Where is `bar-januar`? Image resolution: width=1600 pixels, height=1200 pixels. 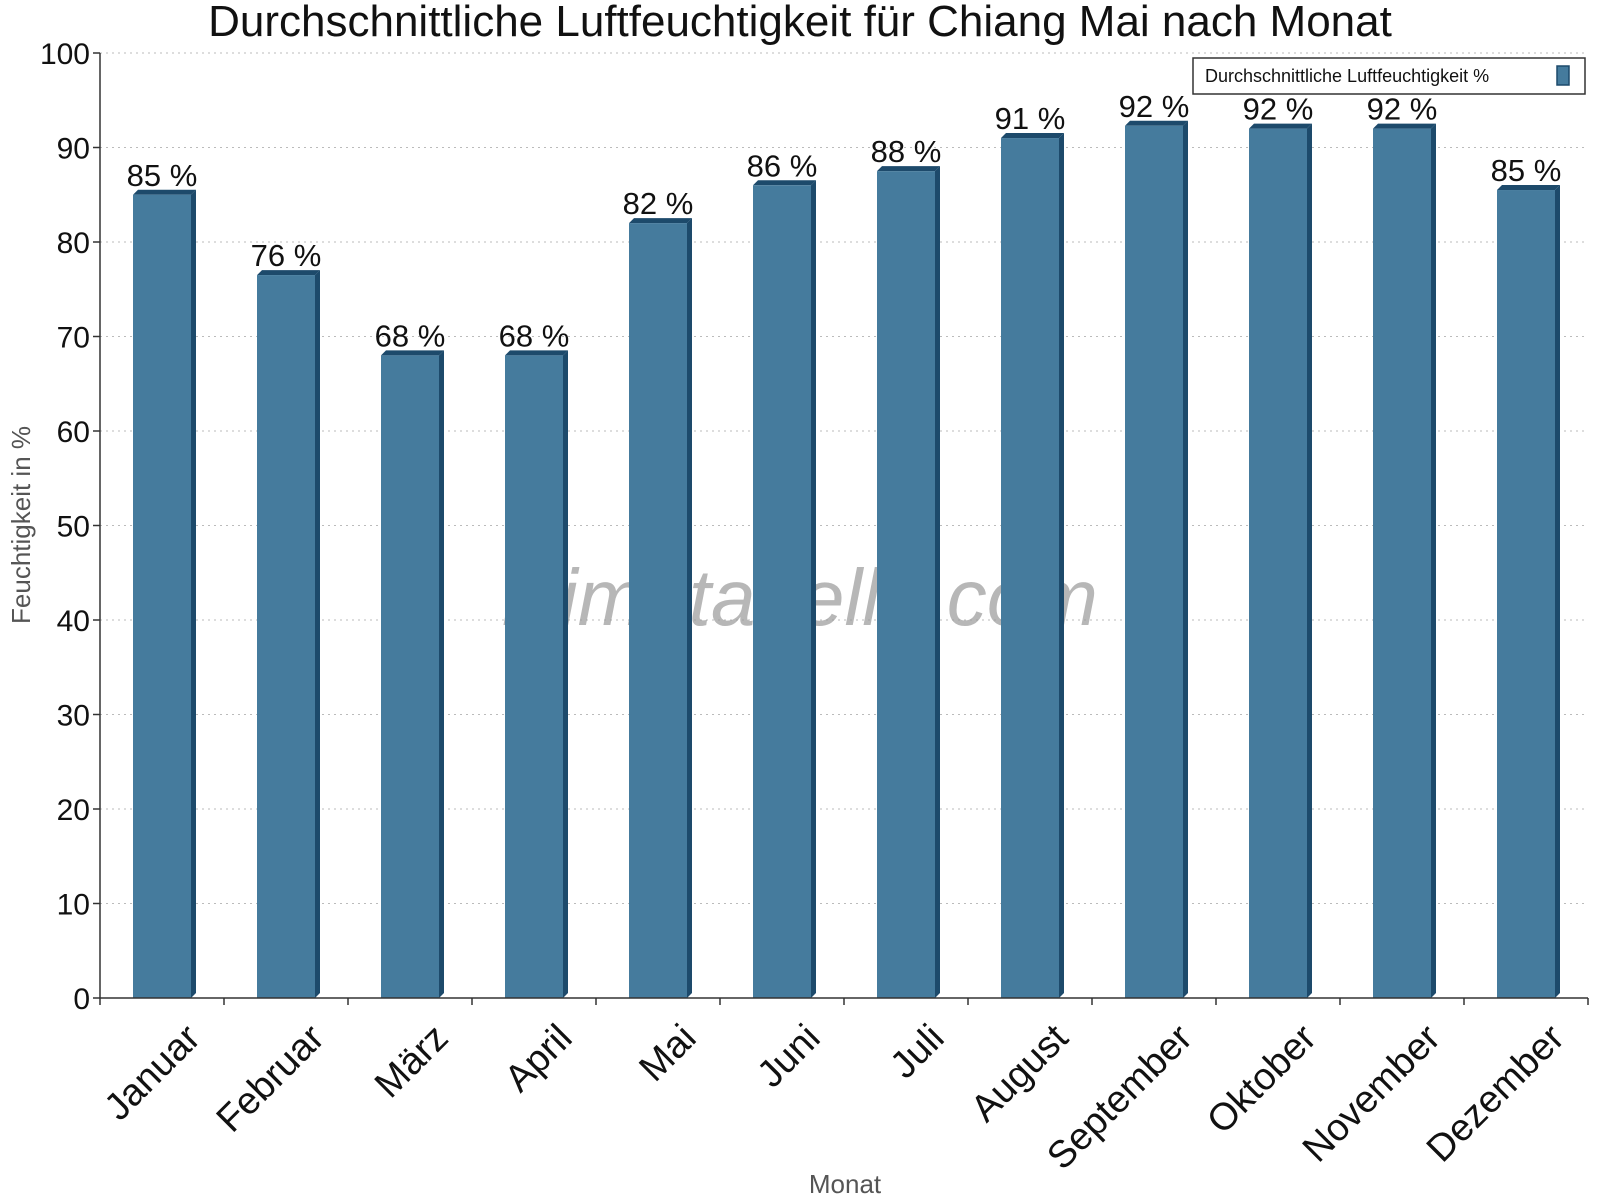 bar-januar is located at coordinates (164, 593).